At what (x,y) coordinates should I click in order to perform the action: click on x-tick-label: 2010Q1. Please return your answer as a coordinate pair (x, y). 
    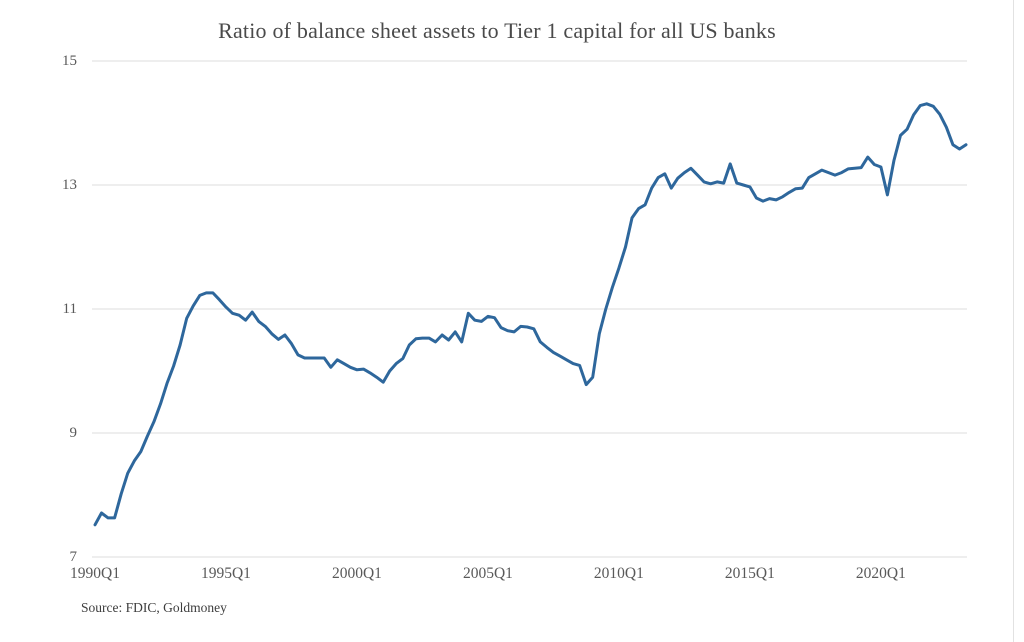
    Looking at the image, I should click on (618, 573).